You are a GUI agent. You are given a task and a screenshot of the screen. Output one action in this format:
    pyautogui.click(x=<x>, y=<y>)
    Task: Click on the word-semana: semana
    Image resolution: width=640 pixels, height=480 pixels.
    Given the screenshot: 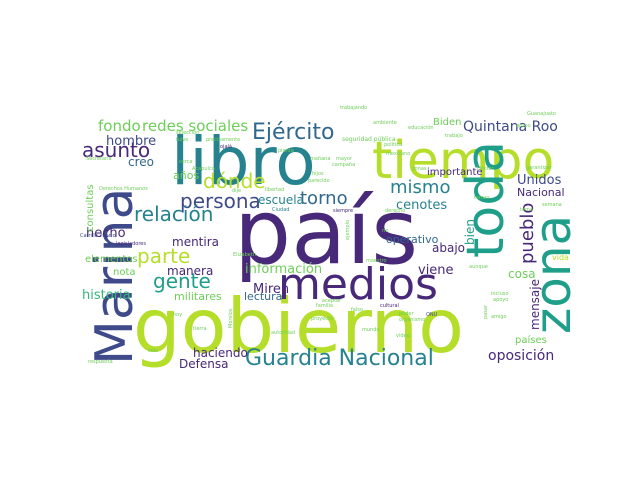 What is the action you would take?
    pyautogui.click(x=552, y=205)
    